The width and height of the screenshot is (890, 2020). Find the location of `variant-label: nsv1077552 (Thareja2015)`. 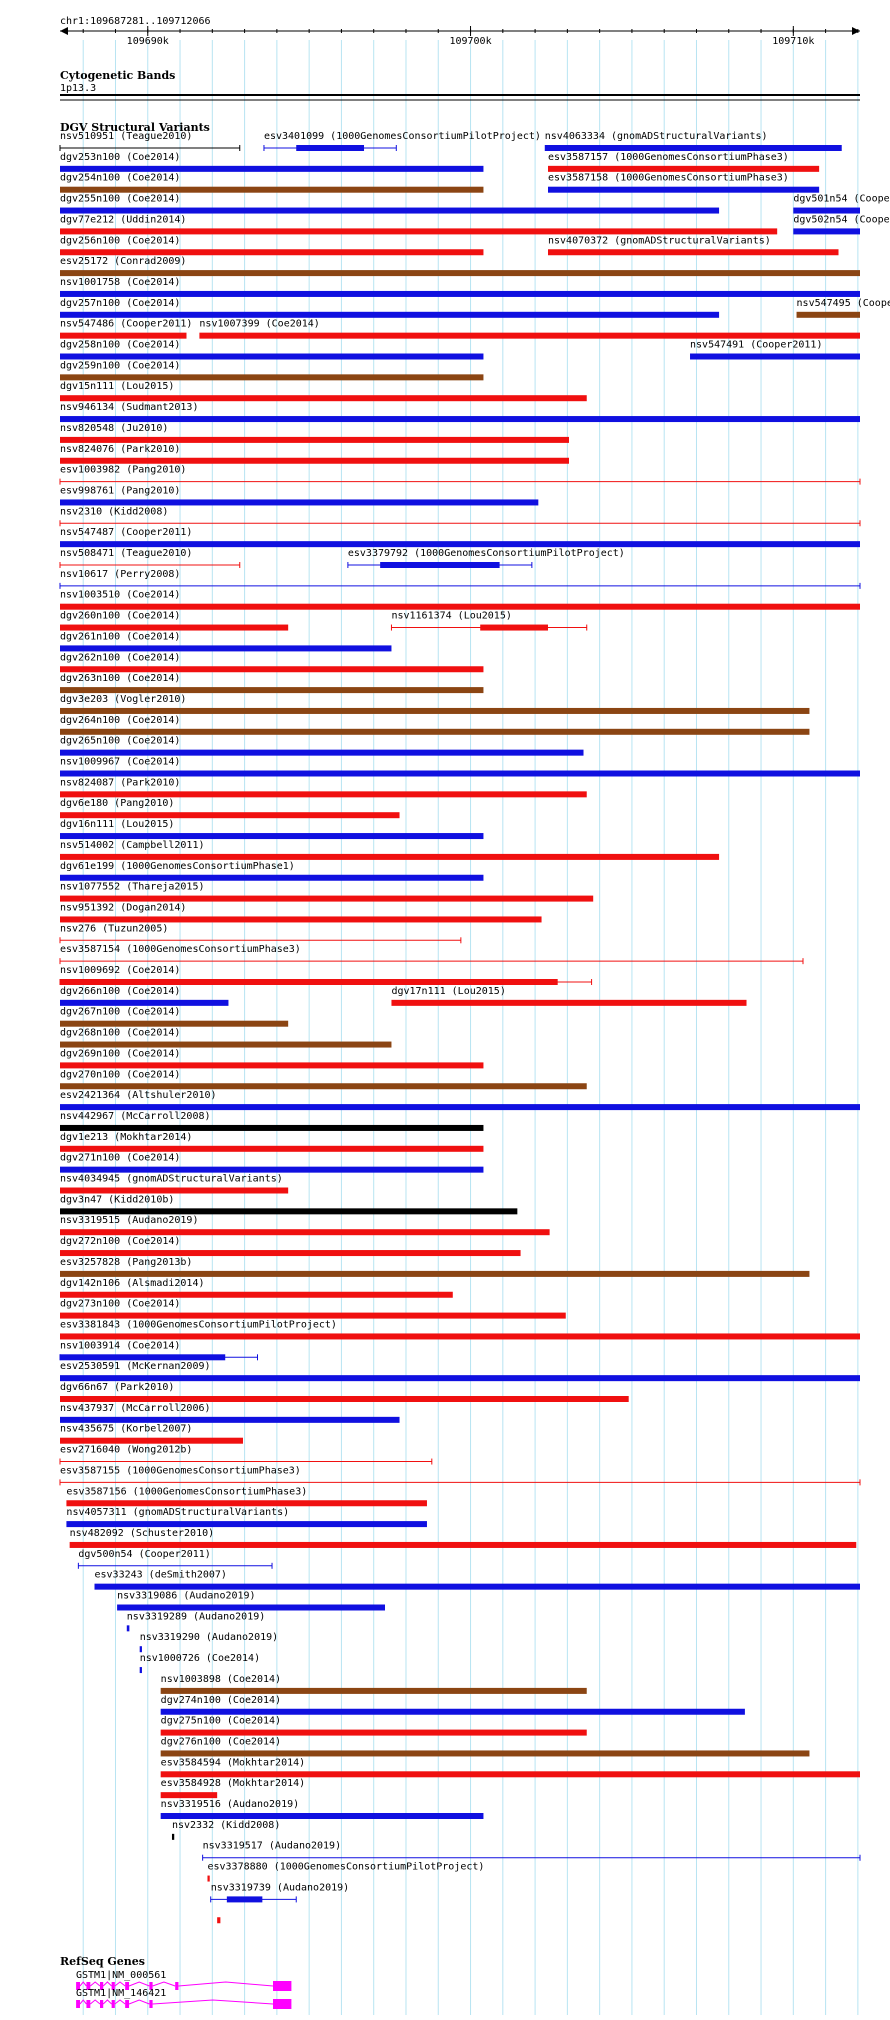

variant-label: nsv1077552 (Thareja2015) is located at coordinates (132, 887).